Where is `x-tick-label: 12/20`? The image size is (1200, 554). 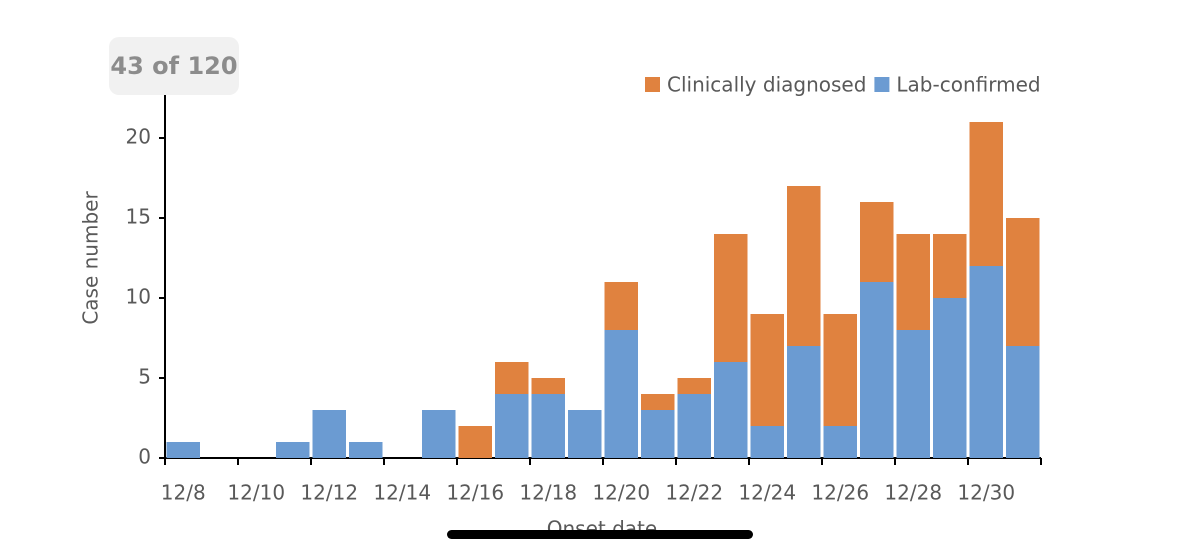
x-tick-label: 12/20 is located at coordinates (621, 493).